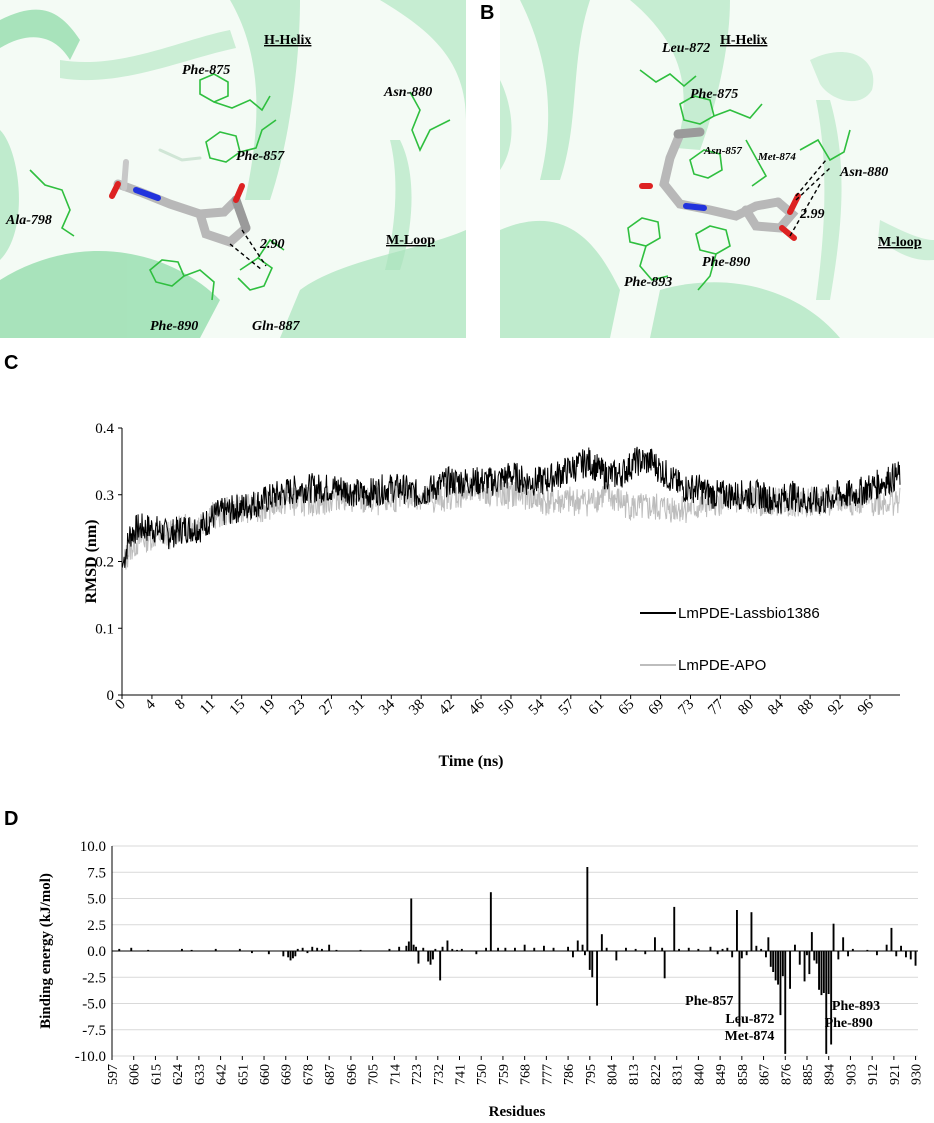  What do you see at coordinates (470, 761) in the screenshot?
I see `x-axis-title: Time (ns)` at bounding box center [470, 761].